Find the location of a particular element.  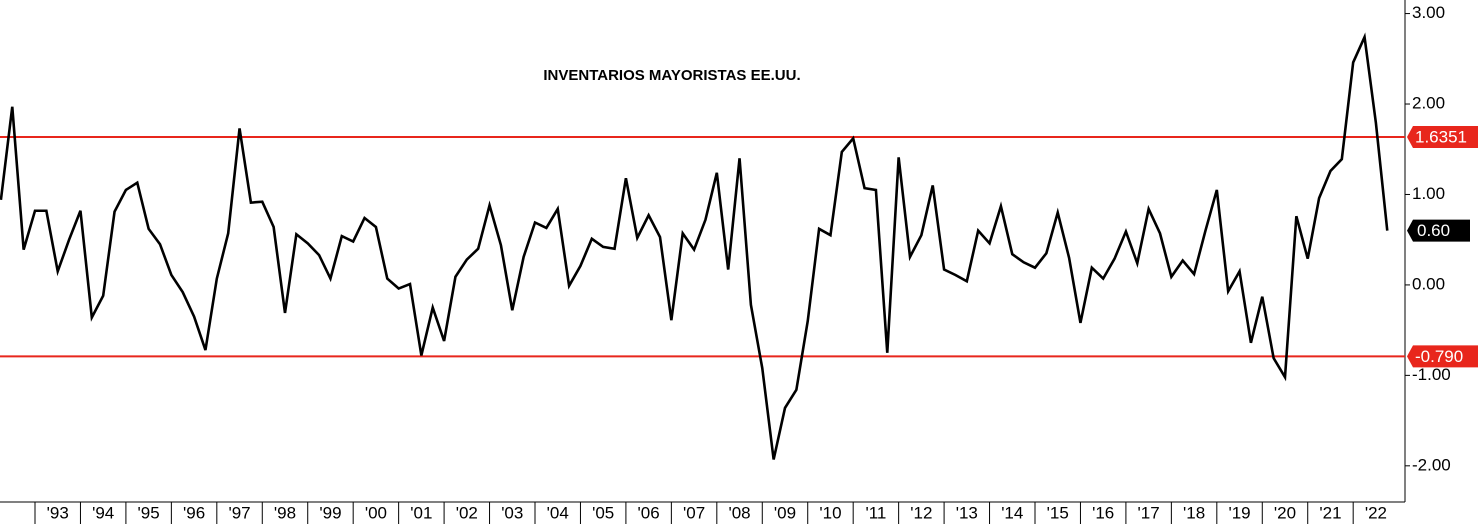

y-tick-label: 1.00 is located at coordinates (1428, 193).